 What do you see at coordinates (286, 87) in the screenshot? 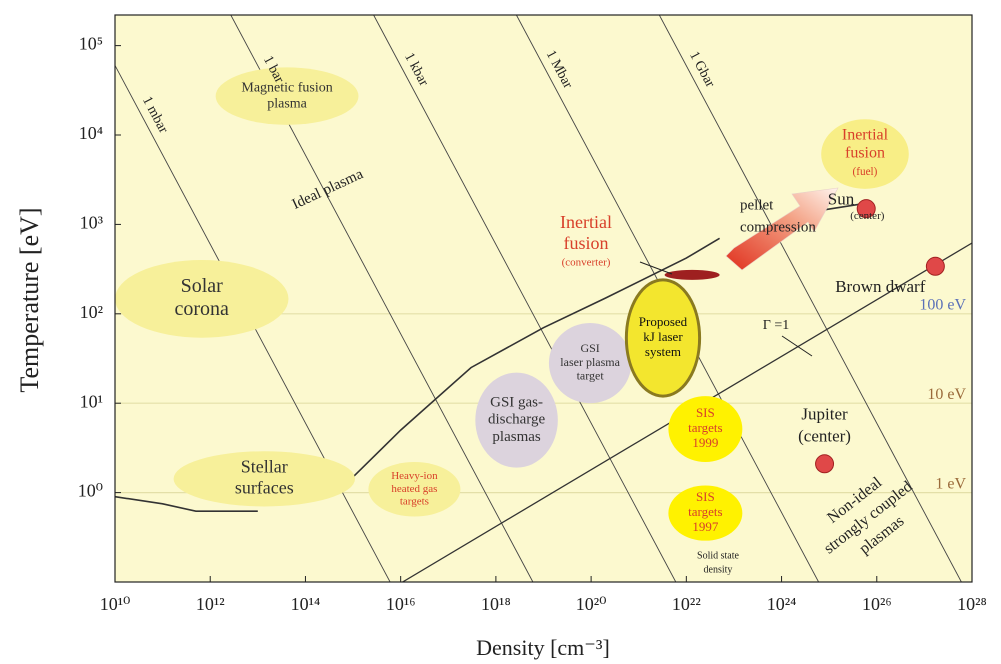
I see `region-label: Magnetic fusion` at bounding box center [286, 87].